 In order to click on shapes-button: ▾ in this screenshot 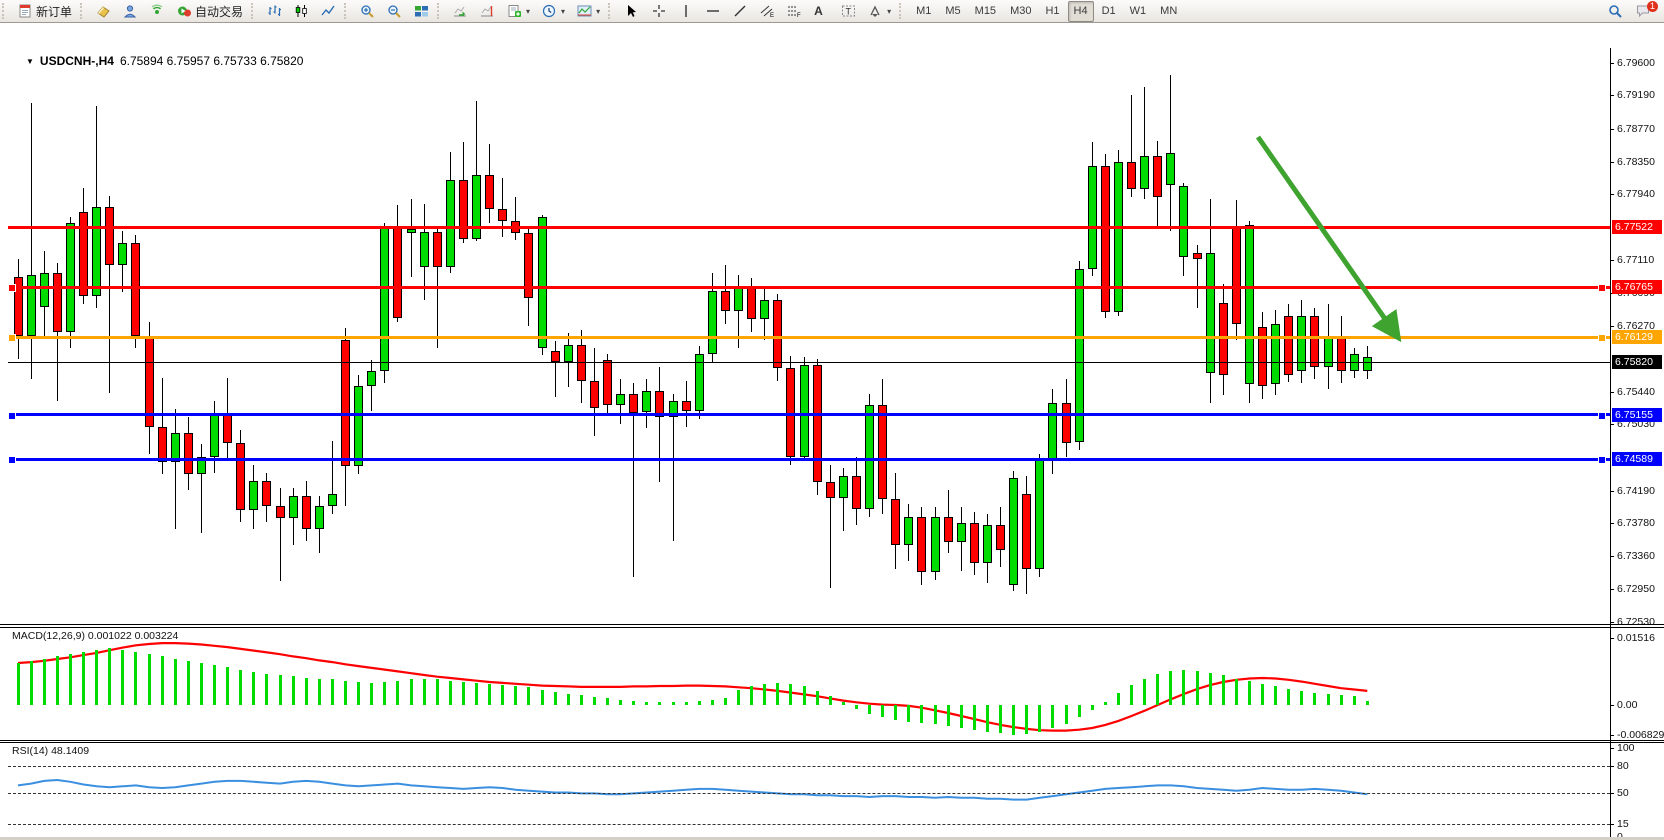, I will do `click(879, 11)`.